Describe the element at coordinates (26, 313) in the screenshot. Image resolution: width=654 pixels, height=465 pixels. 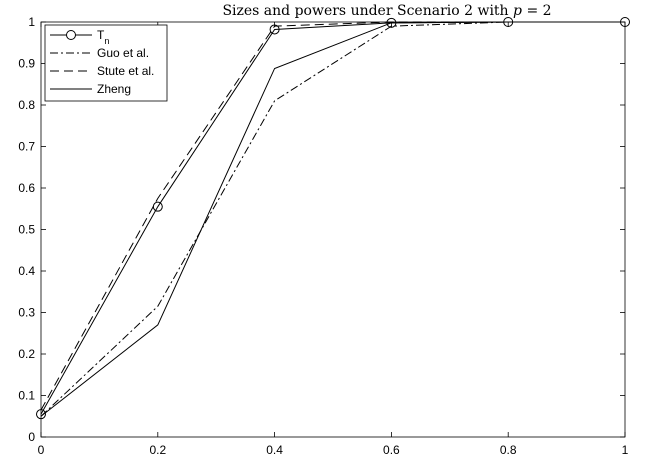
I see `y-tick-label: 0.3` at that location.